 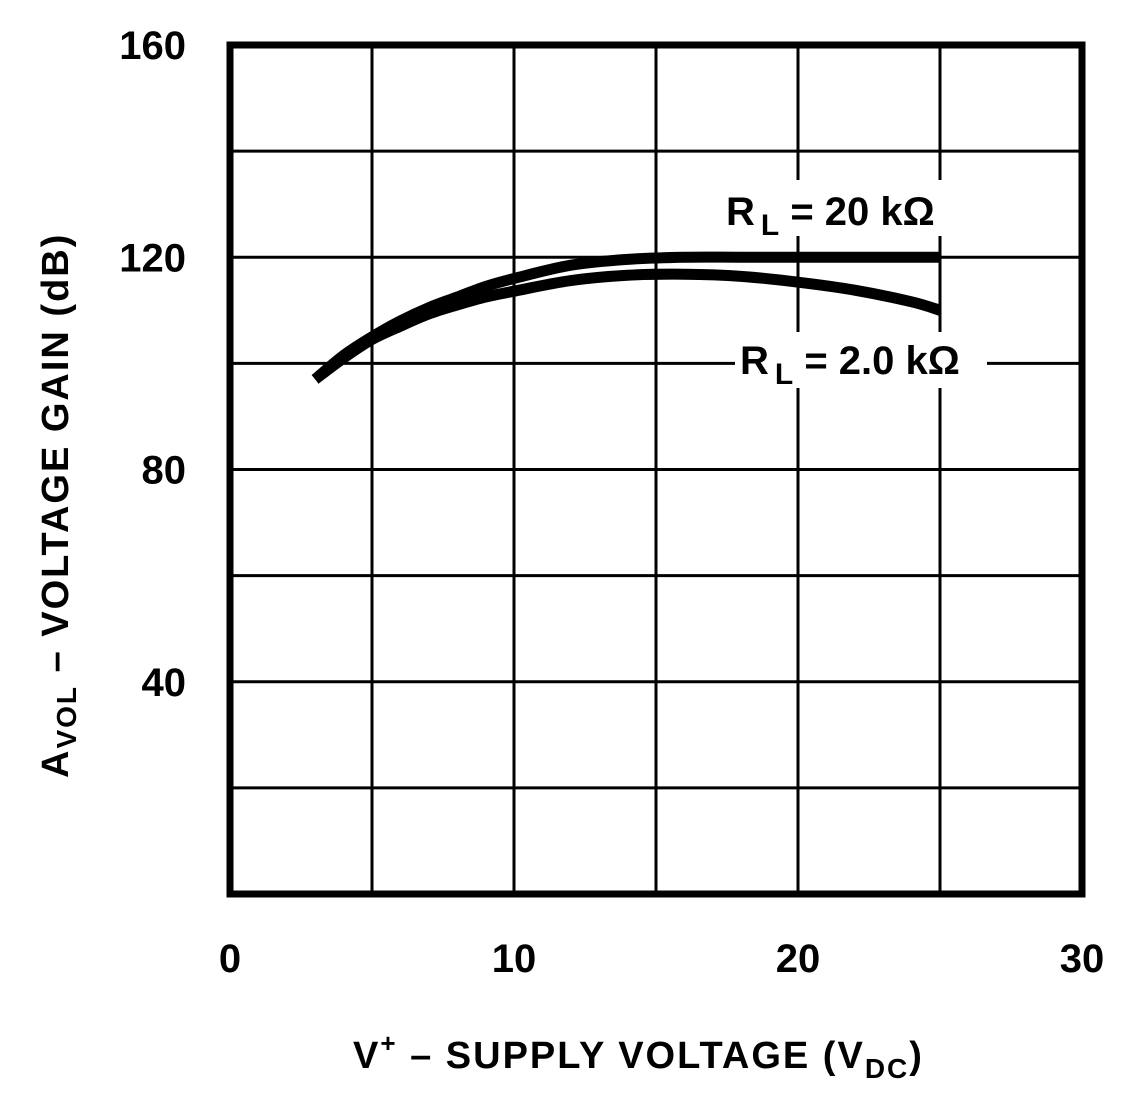 I want to click on x-tick-label: 30, so click(x=1082, y=959).